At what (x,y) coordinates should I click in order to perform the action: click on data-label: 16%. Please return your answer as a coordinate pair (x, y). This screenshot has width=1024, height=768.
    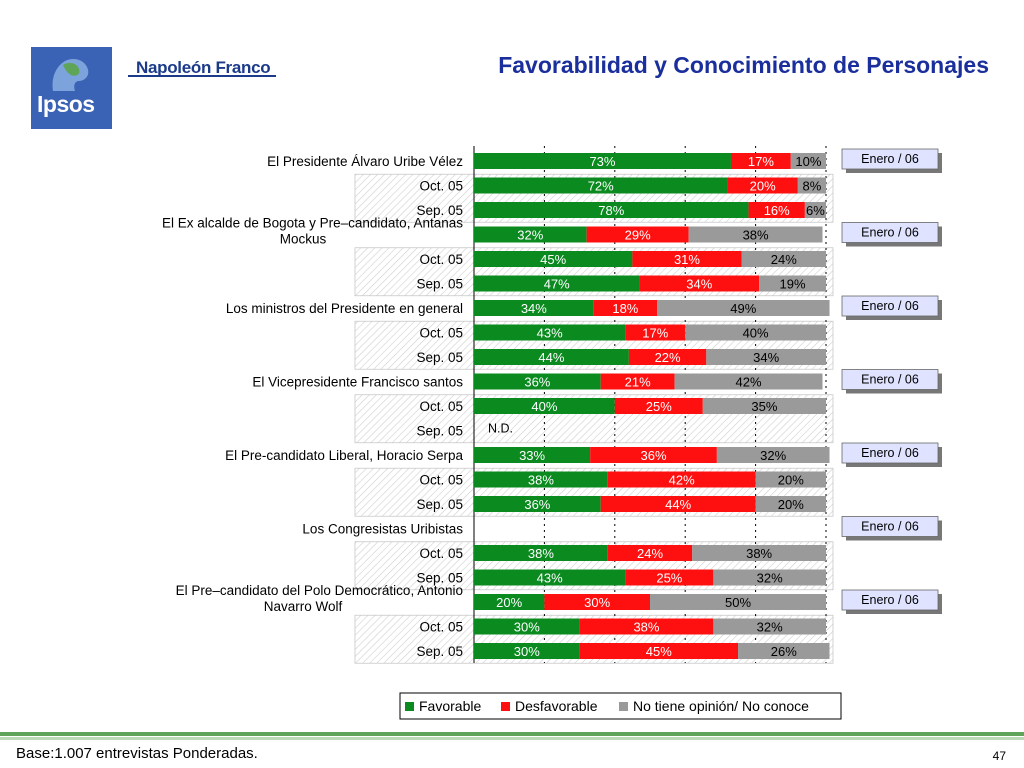
    Looking at the image, I should click on (777, 210).